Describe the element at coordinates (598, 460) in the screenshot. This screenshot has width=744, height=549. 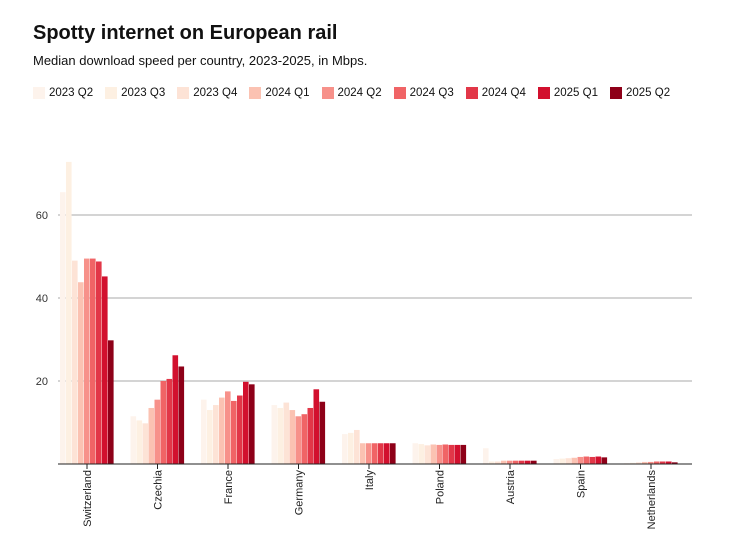
I see `bar-spain-2025-q1` at that location.